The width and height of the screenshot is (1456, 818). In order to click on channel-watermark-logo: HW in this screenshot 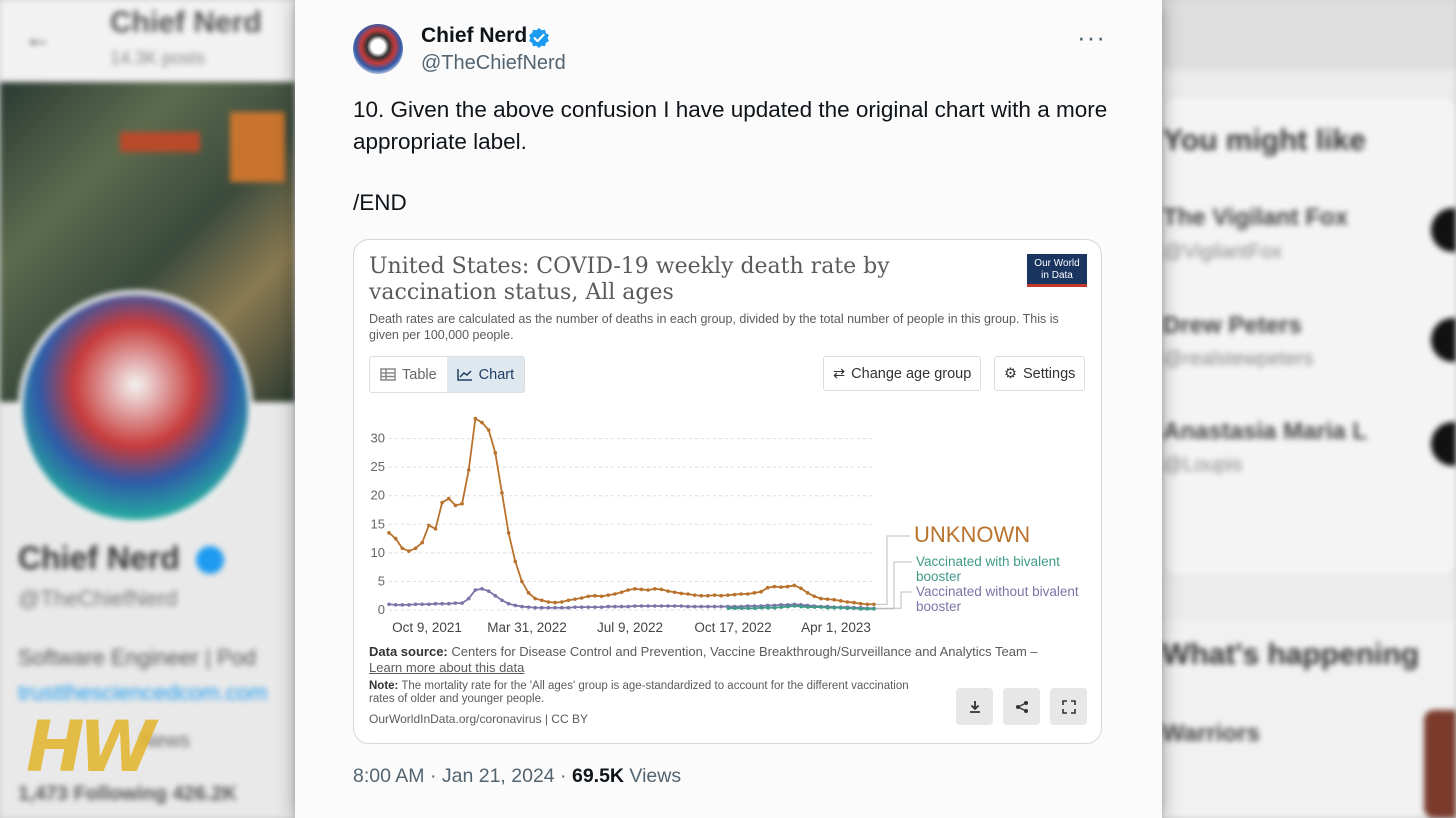, I will do `click(91, 747)`.